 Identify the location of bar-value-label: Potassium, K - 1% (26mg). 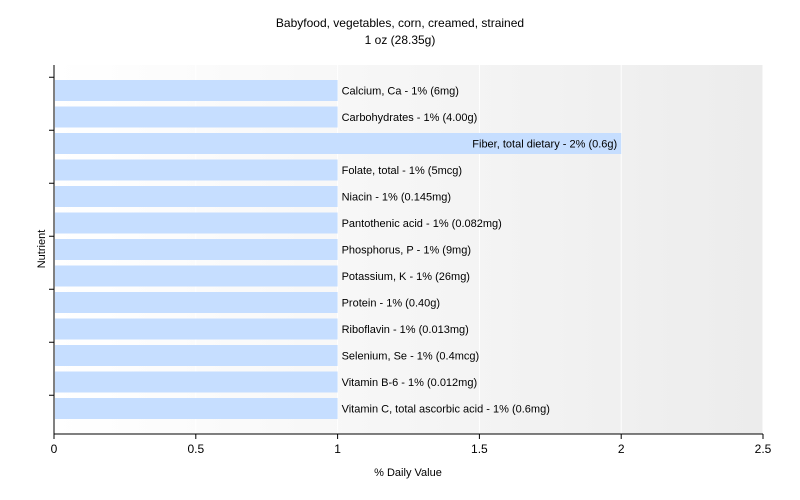
(406, 277).